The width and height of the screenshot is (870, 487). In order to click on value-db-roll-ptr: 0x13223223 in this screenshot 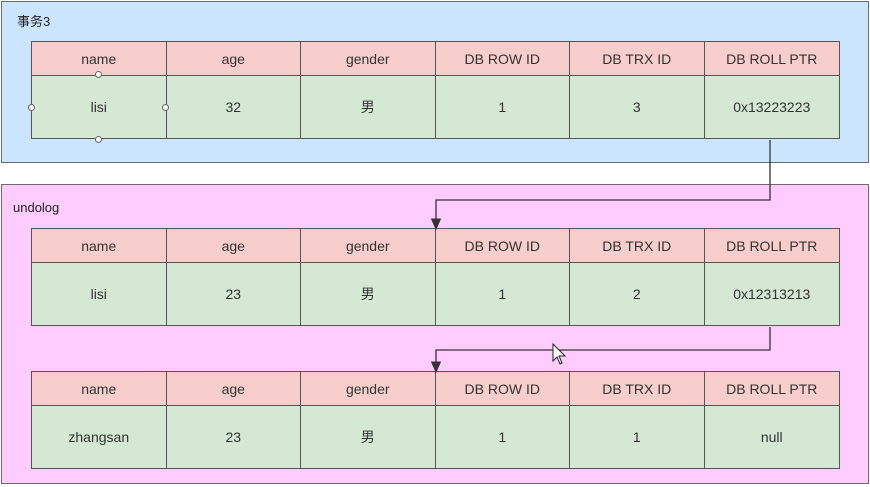, I will do `click(771, 107)`.